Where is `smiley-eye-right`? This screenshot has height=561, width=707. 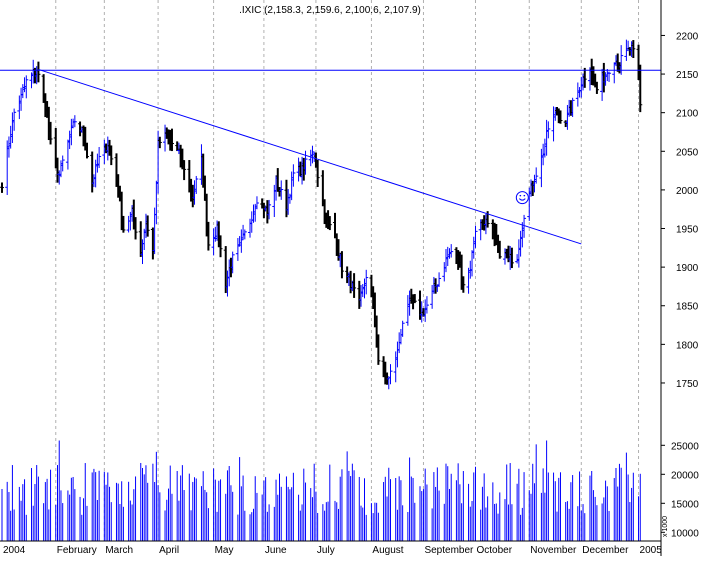
smiley-eye-right is located at coordinates (524, 195).